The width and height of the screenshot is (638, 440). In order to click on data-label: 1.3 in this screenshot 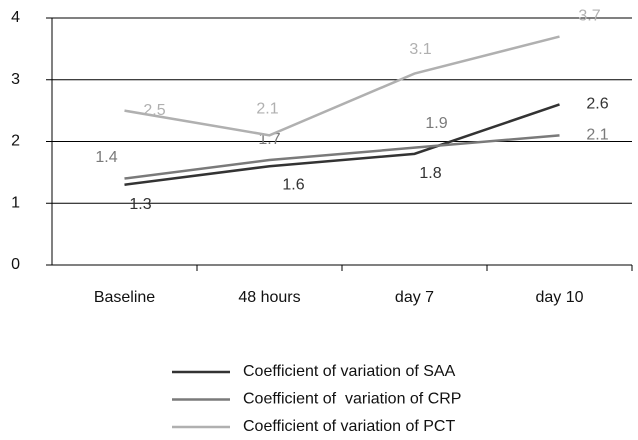, I will do `click(140, 204)`.